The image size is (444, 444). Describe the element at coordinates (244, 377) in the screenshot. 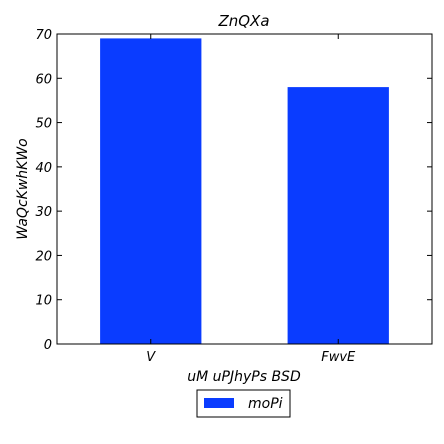

I see `x-axis-label: uM uPJhyPs BSD` at that location.